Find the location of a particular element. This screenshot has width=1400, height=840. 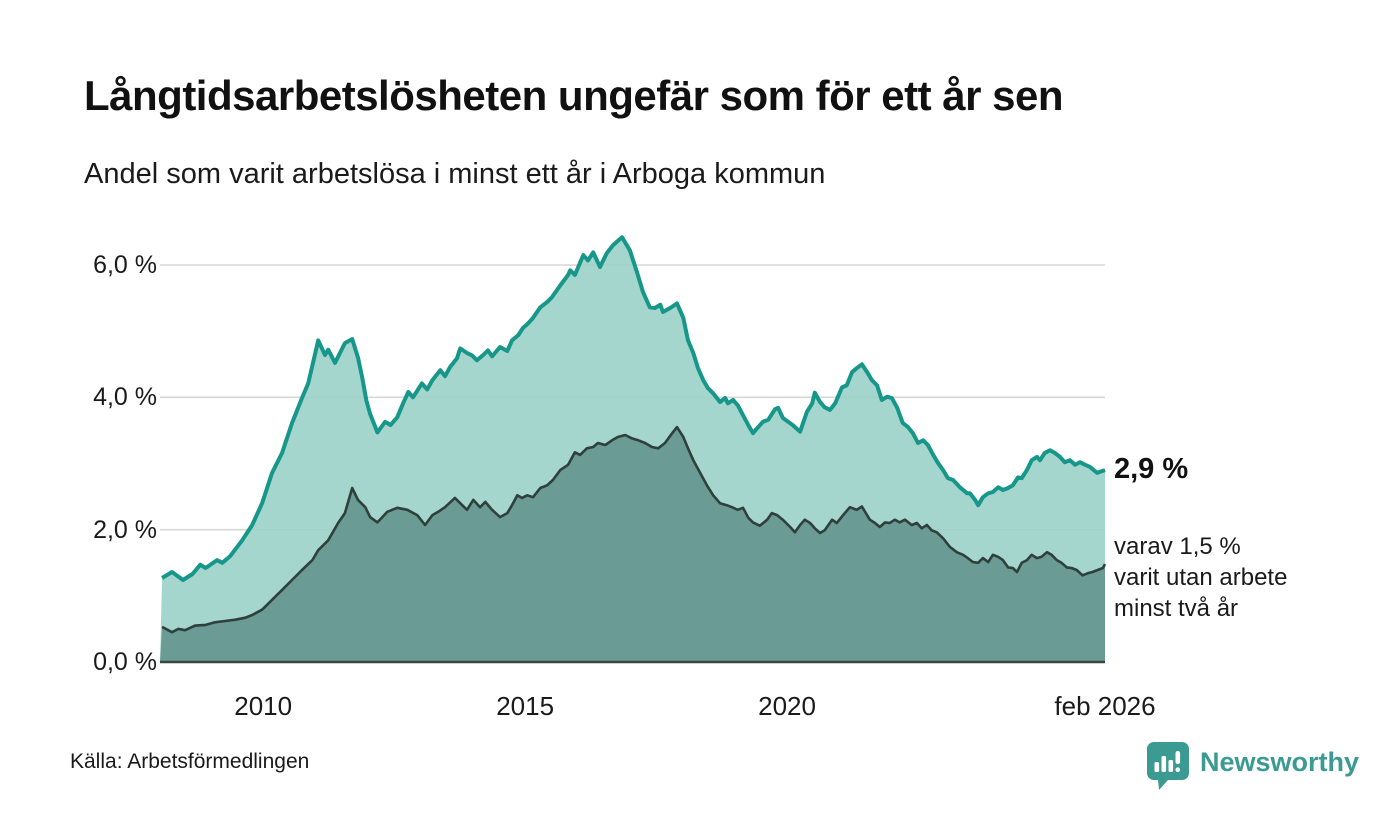

latest-value-label: 2,9 % is located at coordinates (1151, 469).